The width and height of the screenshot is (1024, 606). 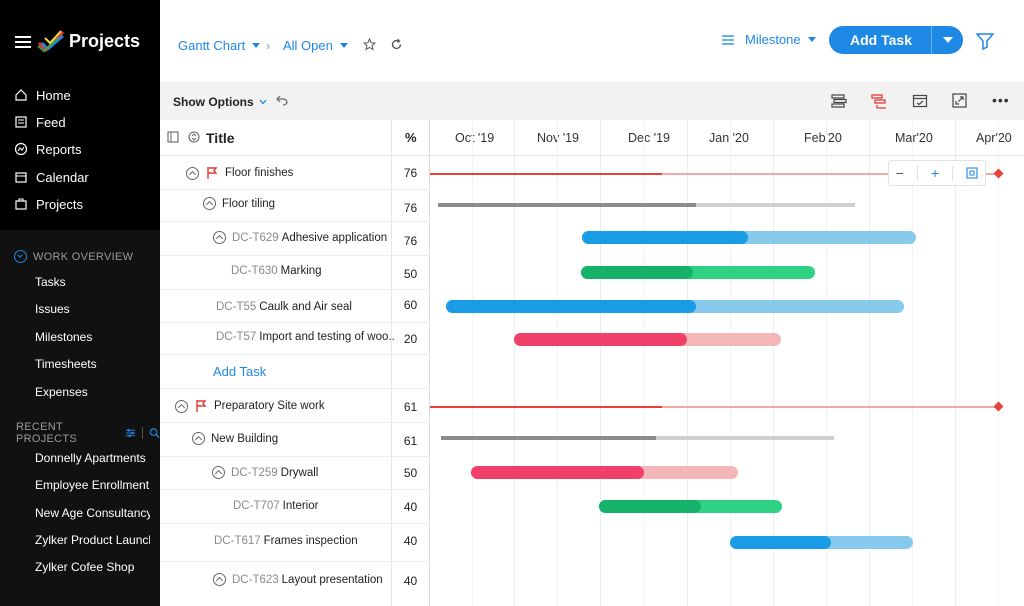 I want to click on group-by-icon, so click(x=728, y=39).